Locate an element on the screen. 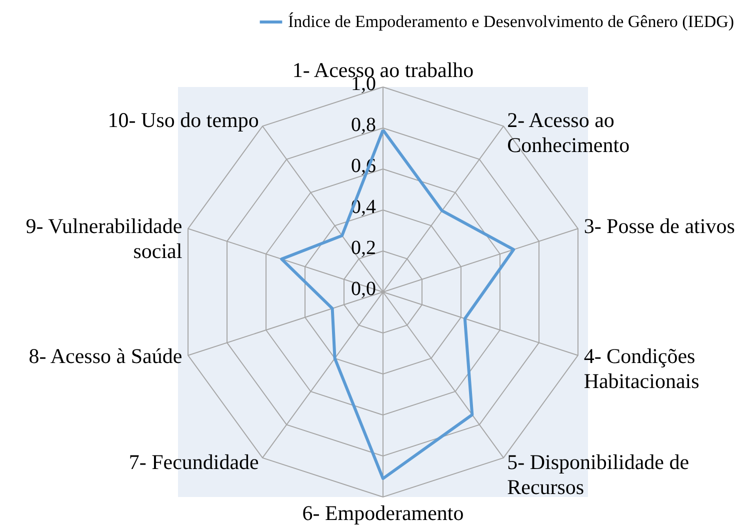 The image size is (752, 529). y-tick-label: 0,0 is located at coordinates (363, 289).